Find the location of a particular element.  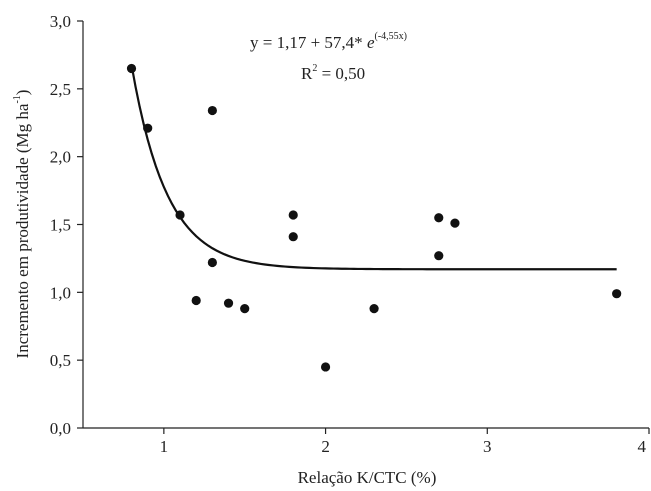

y-tick-label: 1,0 is located at coordinates (60, 292).